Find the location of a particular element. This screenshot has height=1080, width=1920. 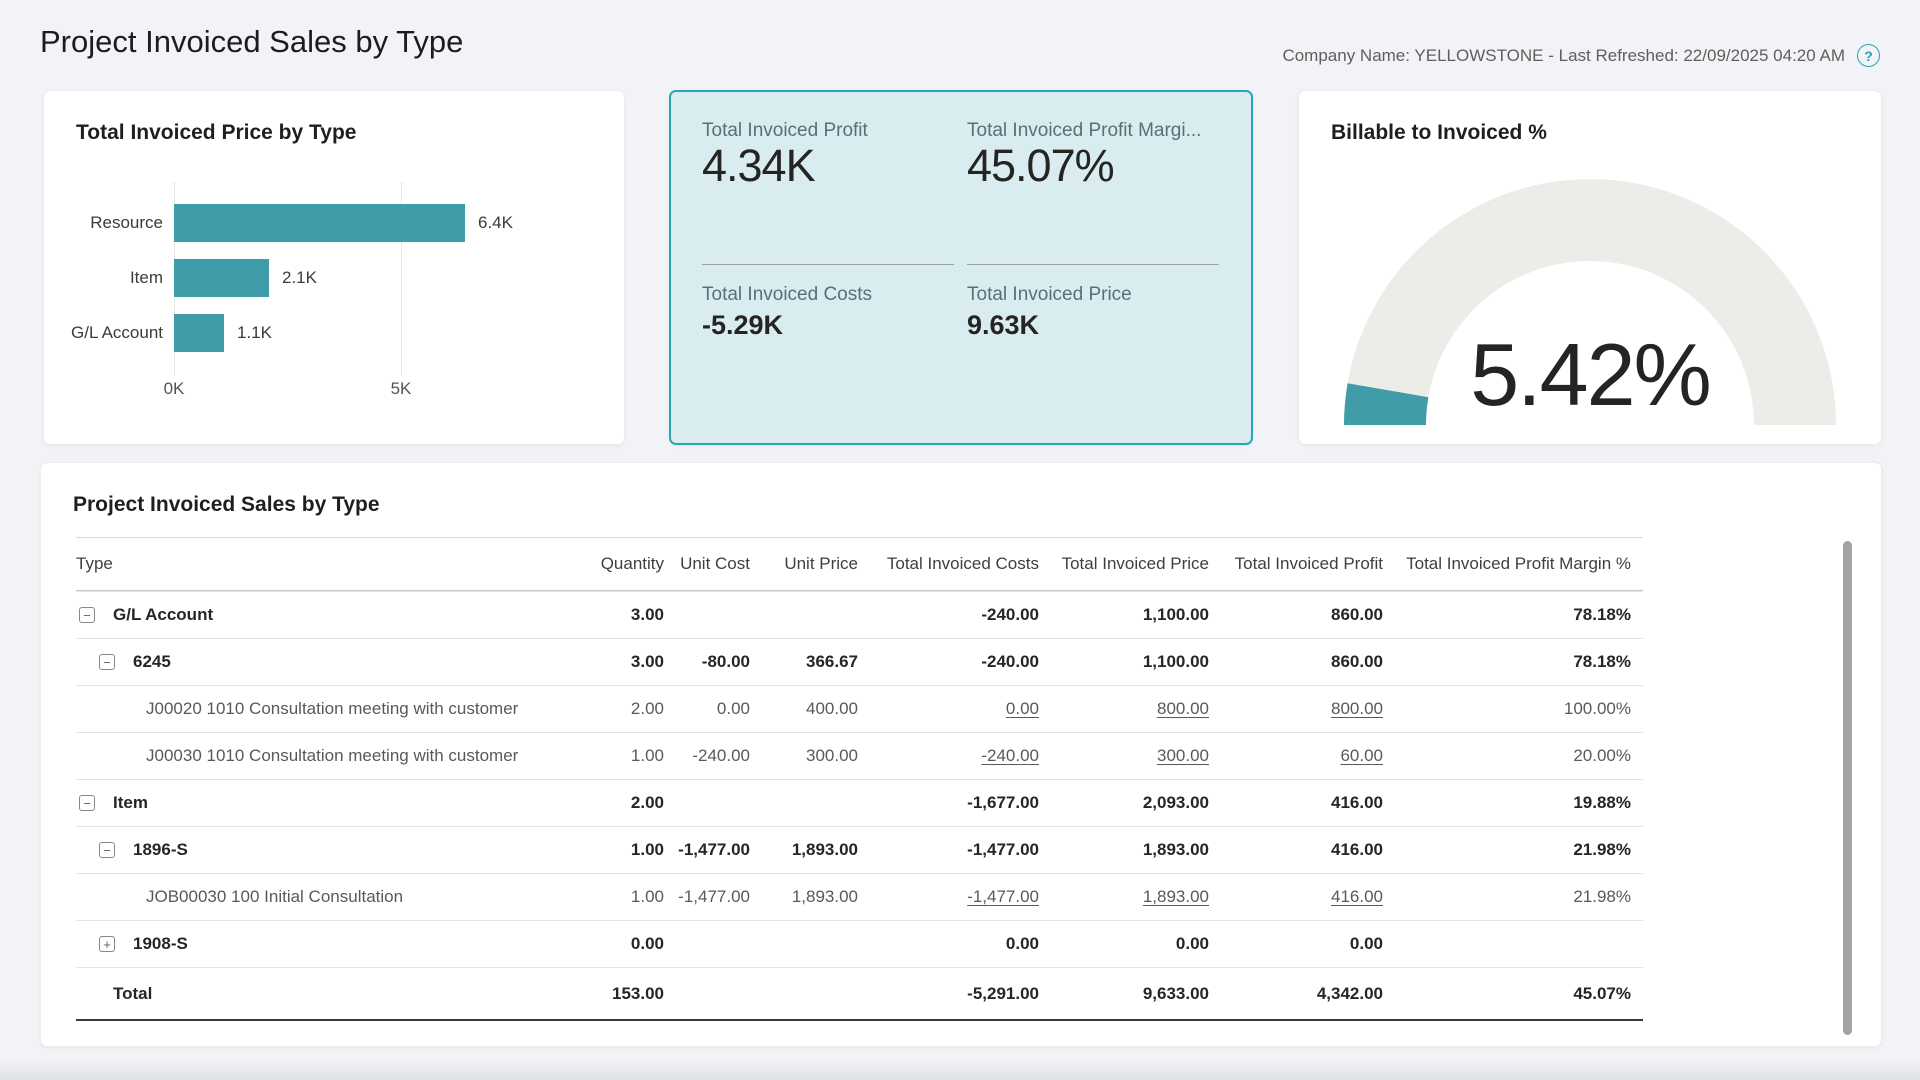

row-label: G/L Account is located at coordinates (163, 614).